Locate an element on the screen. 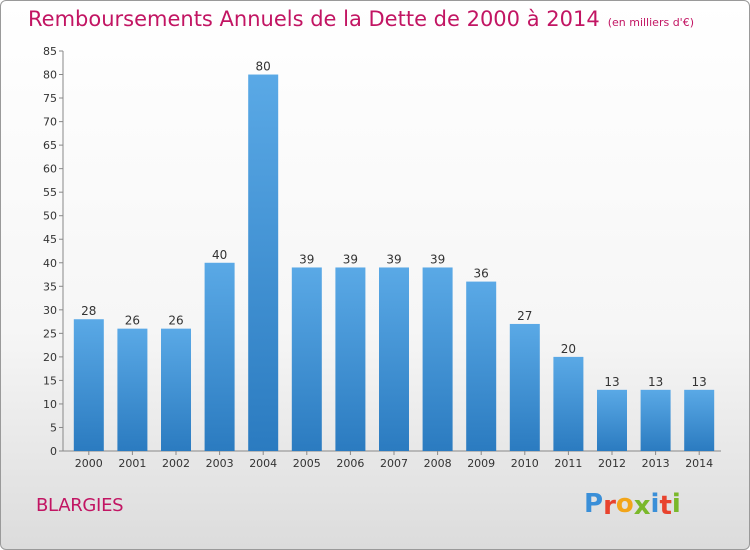 The width and height of the screenshot is (750, 550). logo-letter: P is located at coordinates (594, 504).